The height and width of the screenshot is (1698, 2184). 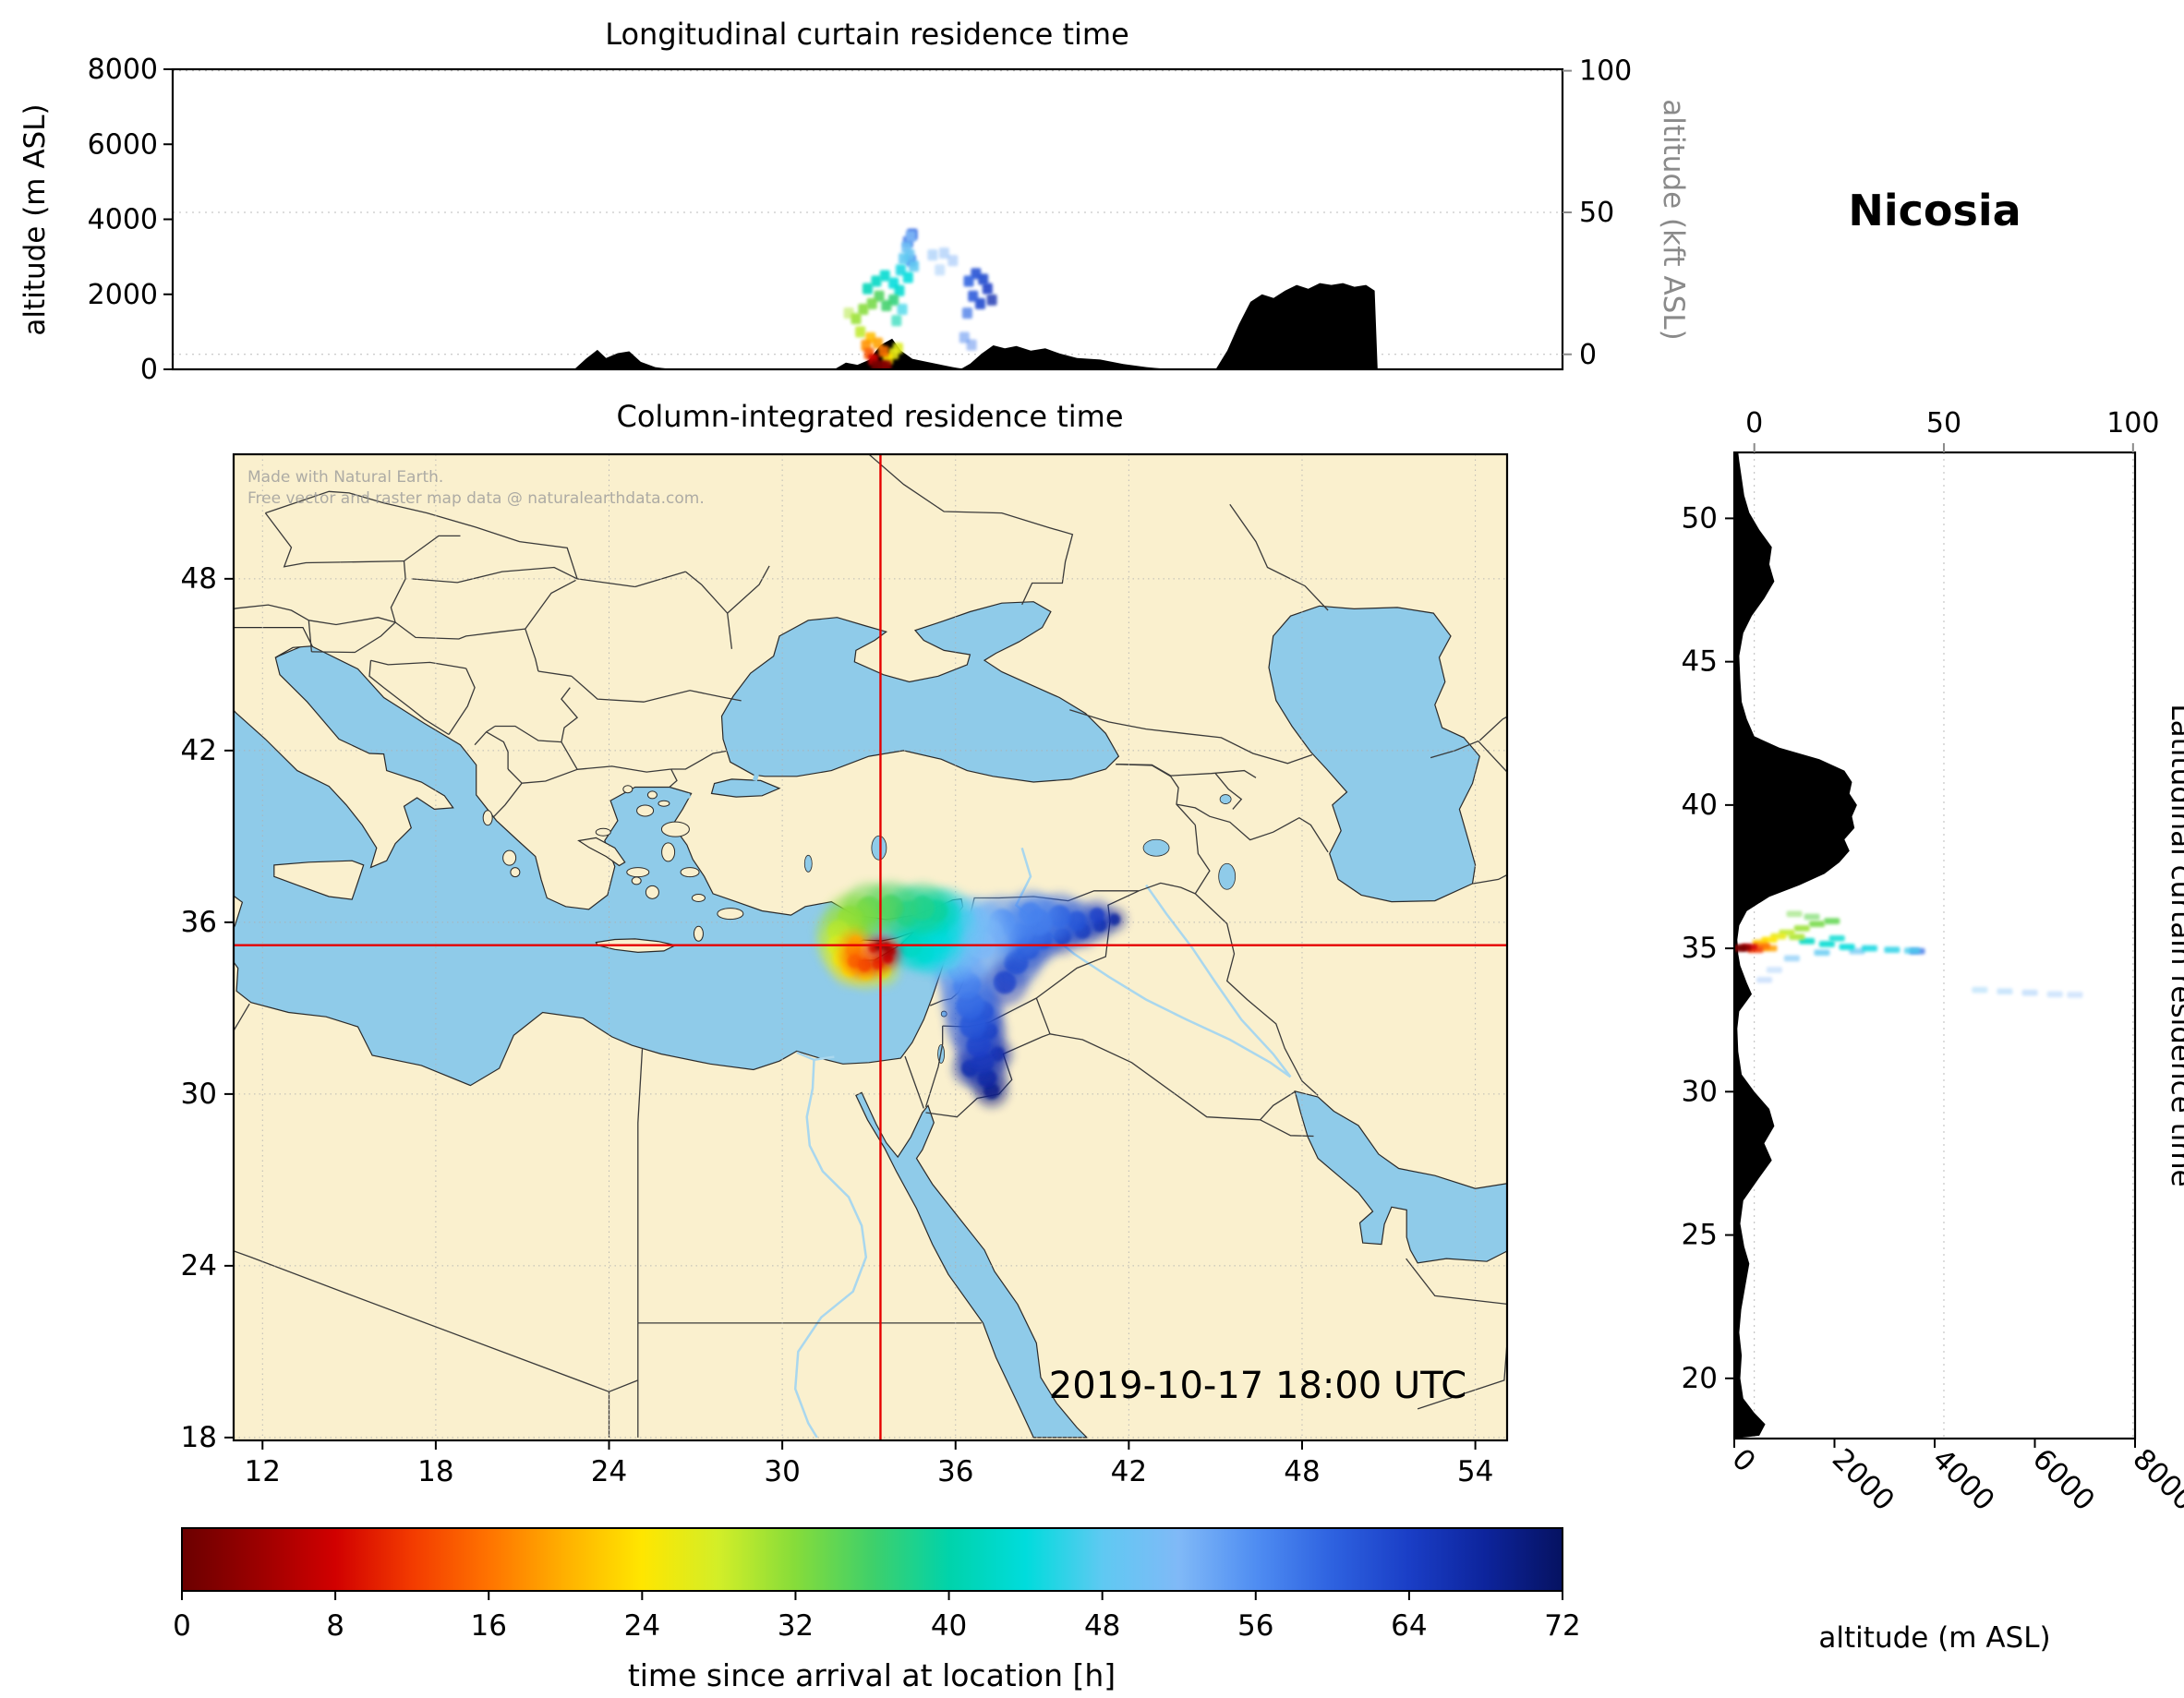 I want to click on tick-label: 72, so click(x=1562, y=1626).